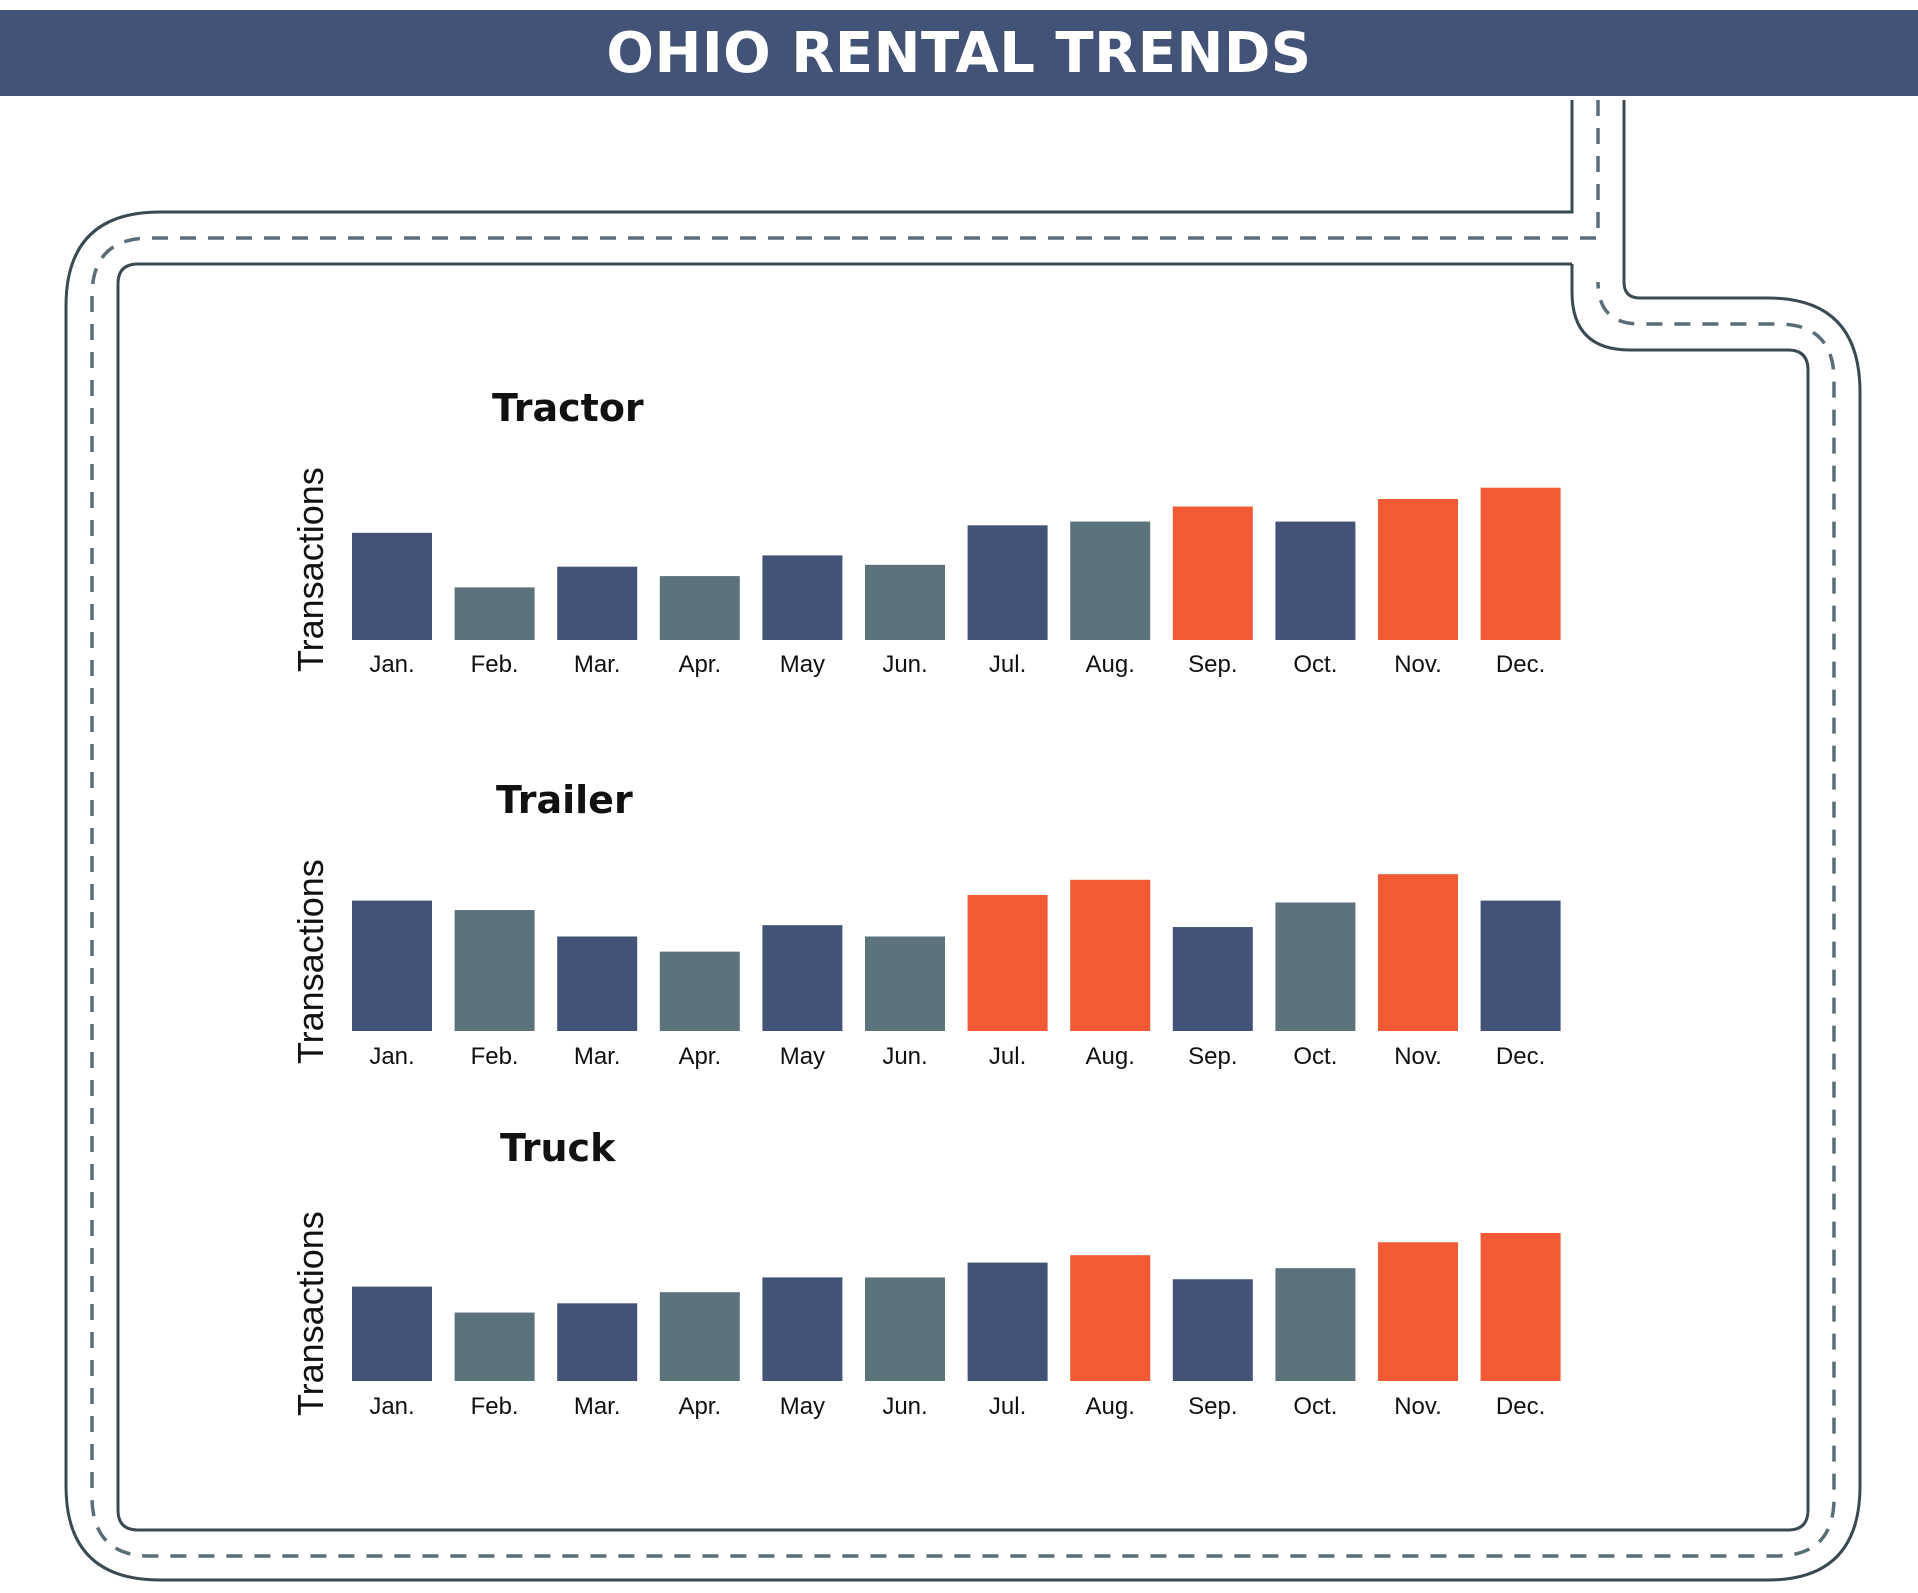  What do you see at coordinates (1212, 1330) in the screenshot?
I see `truck-bar-sep` at bounding box center [1212, 1330].